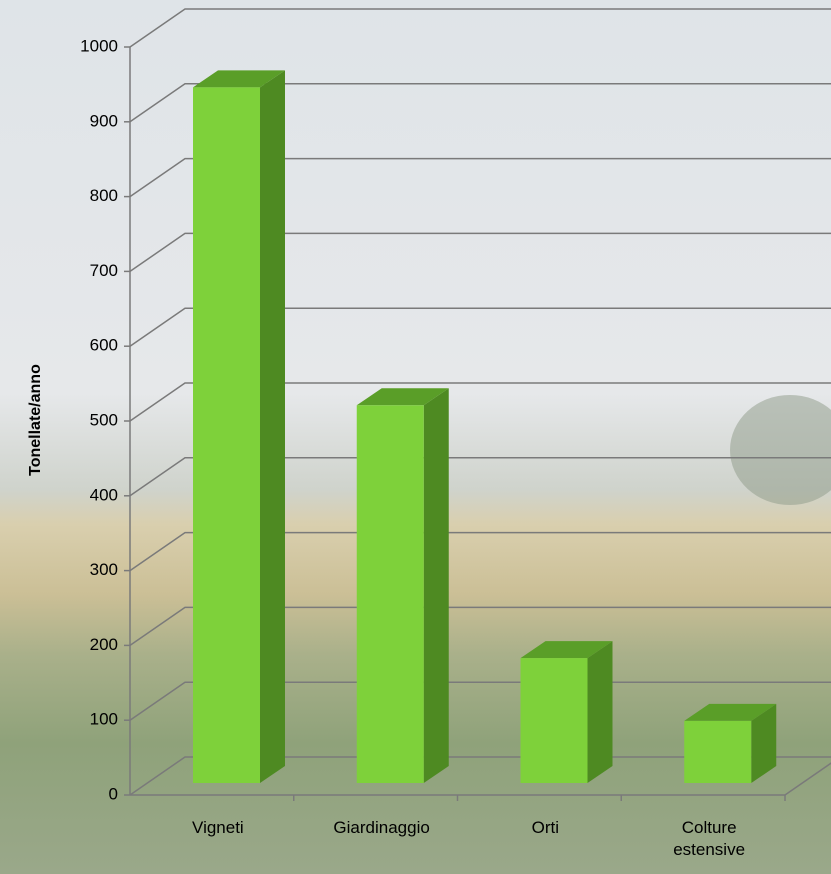 This screenshot has height=874, width=831. I want to click on y-tick-label: 400, so click(104, 494).